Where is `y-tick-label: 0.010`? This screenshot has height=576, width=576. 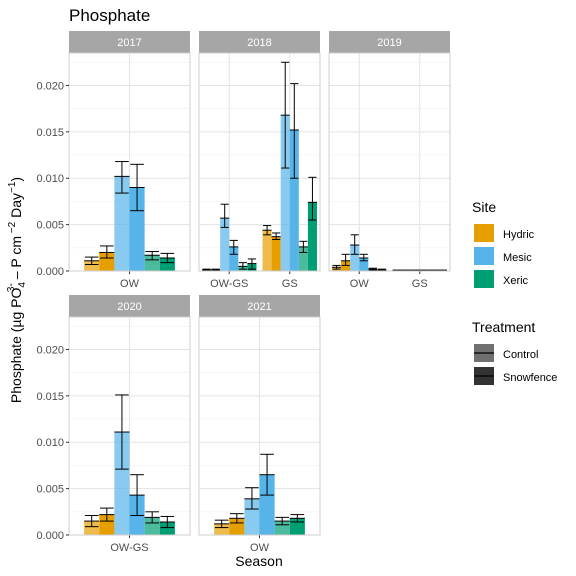 y-tick-label: 0.010 is located at coordinates (50, 443).